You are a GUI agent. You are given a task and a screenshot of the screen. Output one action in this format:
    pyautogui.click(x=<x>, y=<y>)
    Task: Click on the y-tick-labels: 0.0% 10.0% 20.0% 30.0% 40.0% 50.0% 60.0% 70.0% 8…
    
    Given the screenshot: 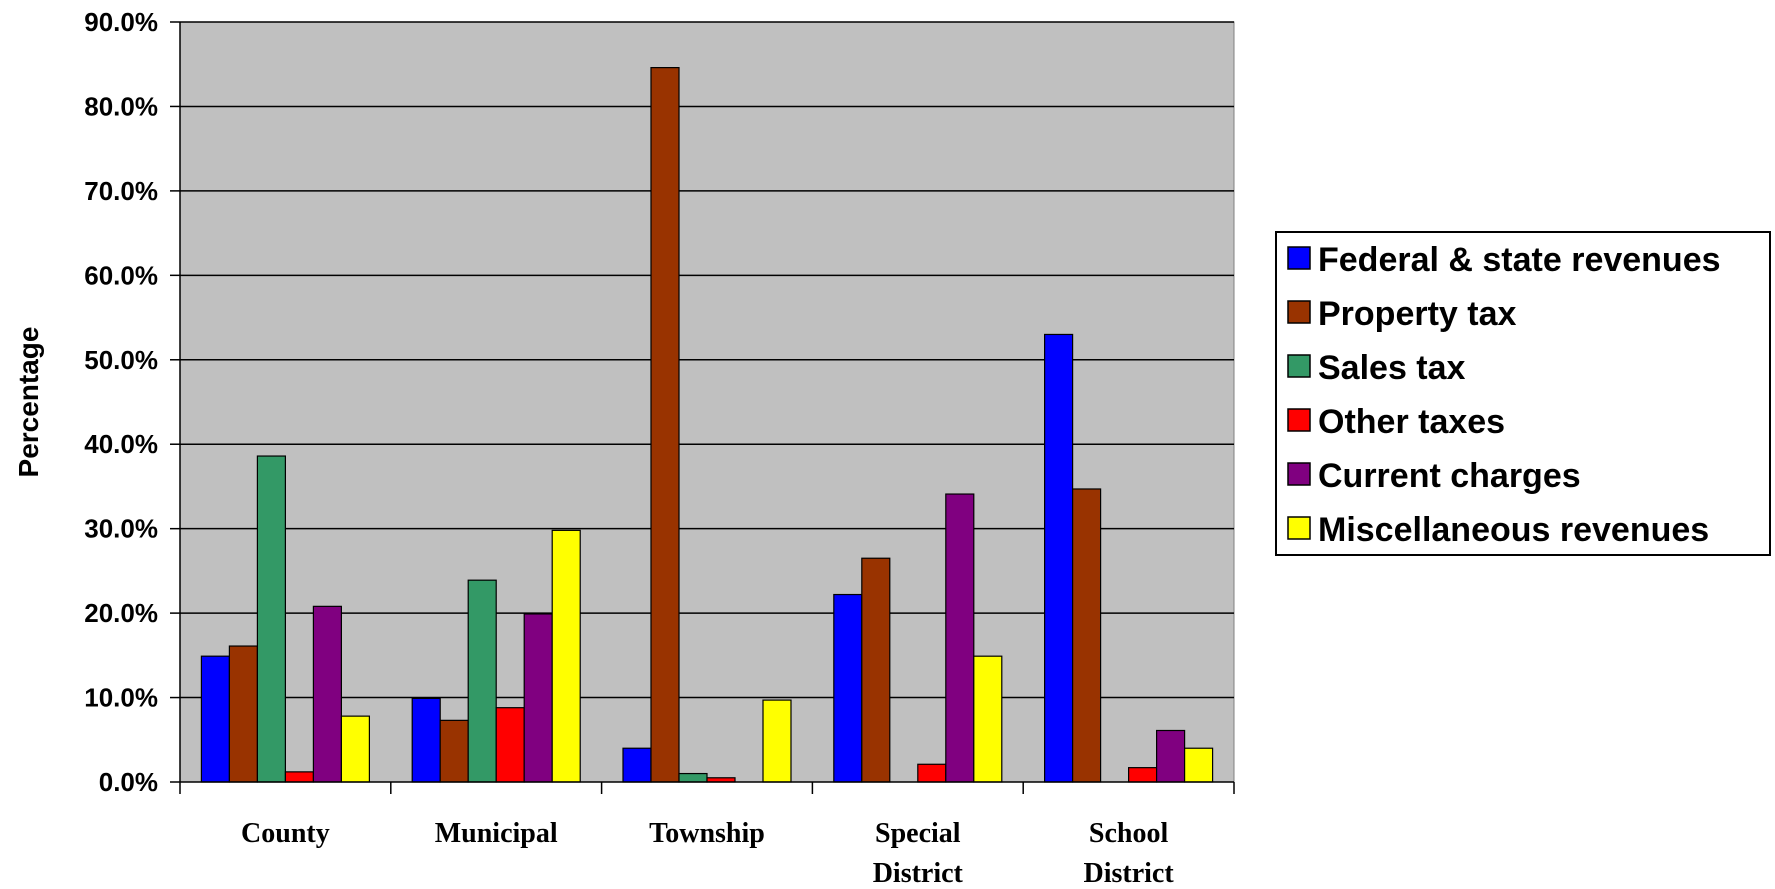 What is the action you would take?
    pyautogui.click(x=121, y=402)
    